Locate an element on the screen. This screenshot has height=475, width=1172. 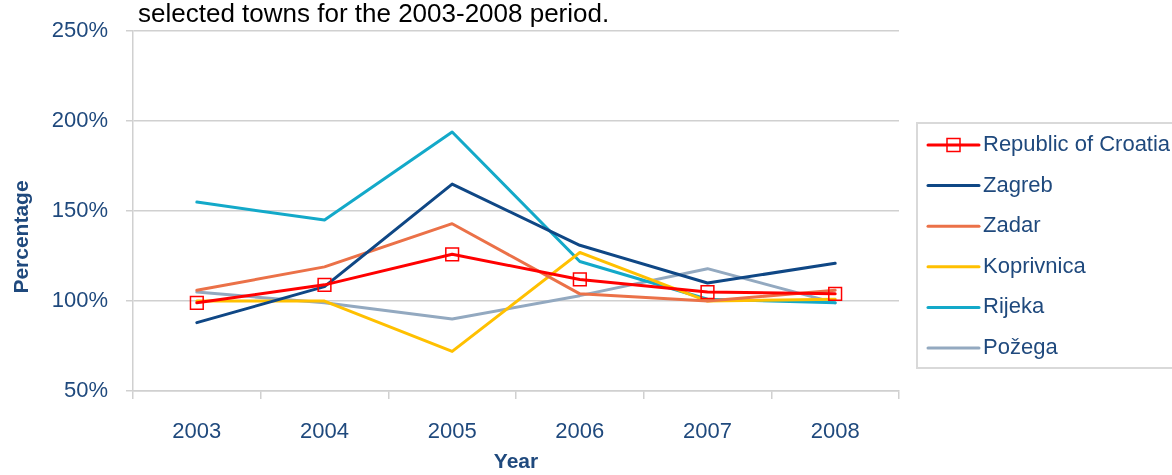
y-tick-label: 100% is located at coordinates (79, 300).